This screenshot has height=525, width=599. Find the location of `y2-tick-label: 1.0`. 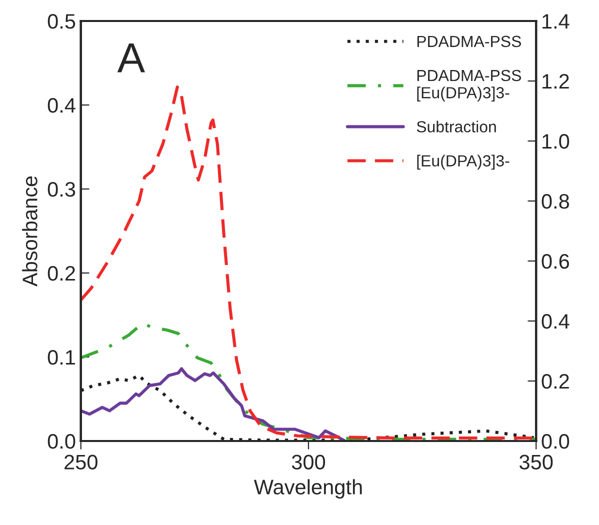

y2-tick-label: 1.0 is located at coordinates (556, 141).